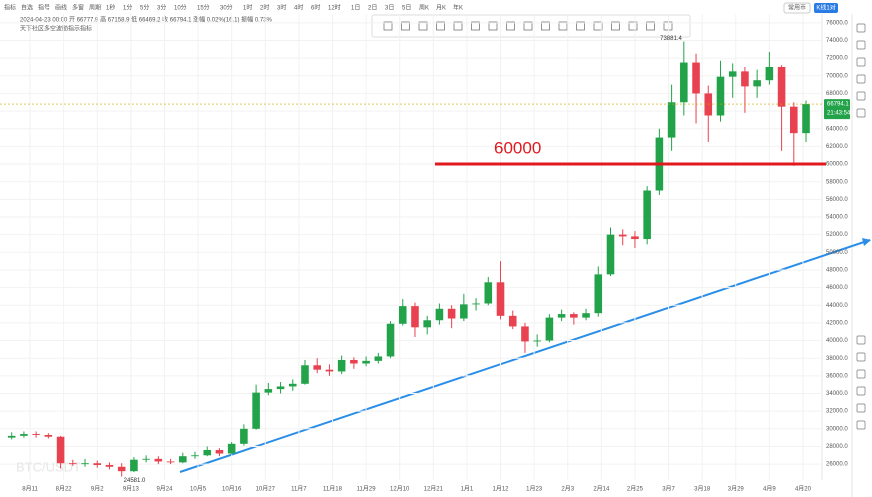 The height and width of the screenshot is (497, 872). What do you see at coordinates (164, 489) in the screenshot?
I see `x-tick-label: 9月24` at bounding box center [164, 489].